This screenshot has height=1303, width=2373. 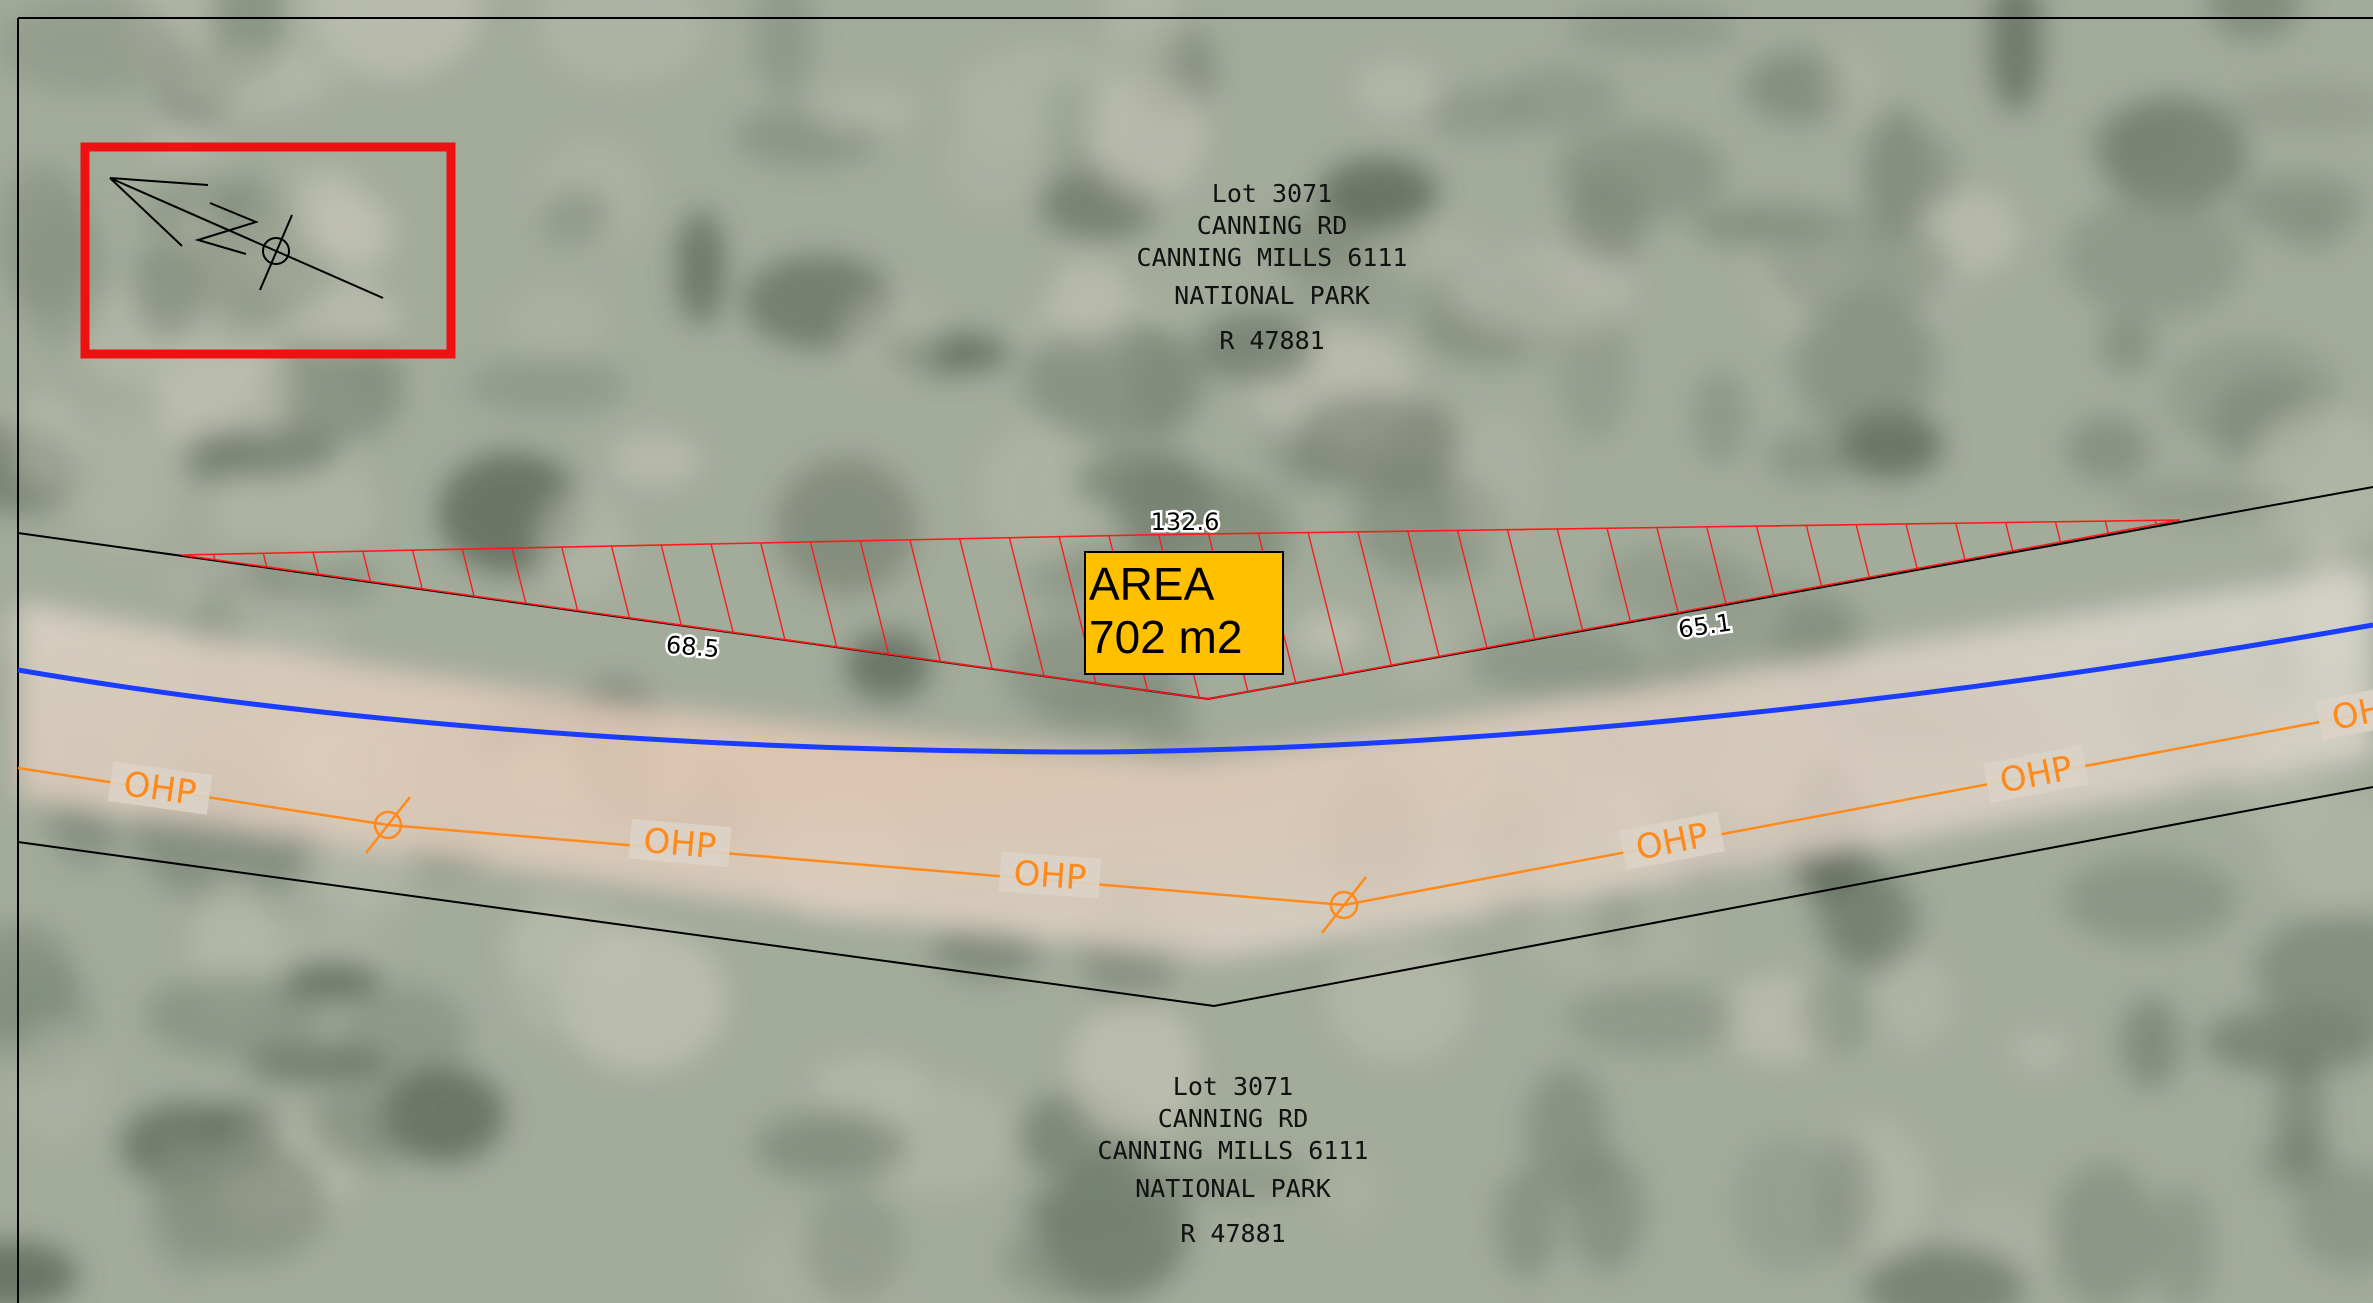 I want to click on area-label-title: AREA, so click(x=1152, y=584).